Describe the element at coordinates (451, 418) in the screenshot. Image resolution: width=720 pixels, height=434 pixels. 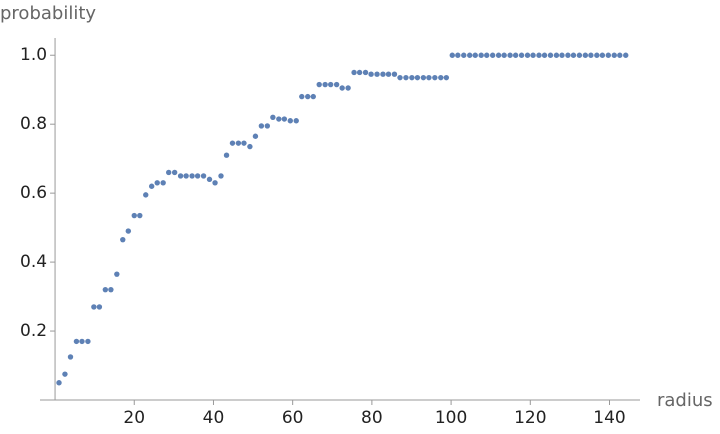
I see `x-tick-label: 100` at that location.